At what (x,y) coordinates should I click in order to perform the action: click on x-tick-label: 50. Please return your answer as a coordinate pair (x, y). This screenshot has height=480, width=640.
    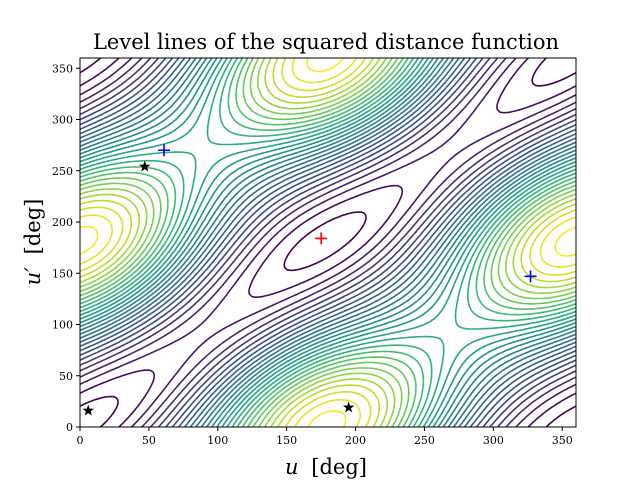
    Looking at the image, I should click on (149, 440).